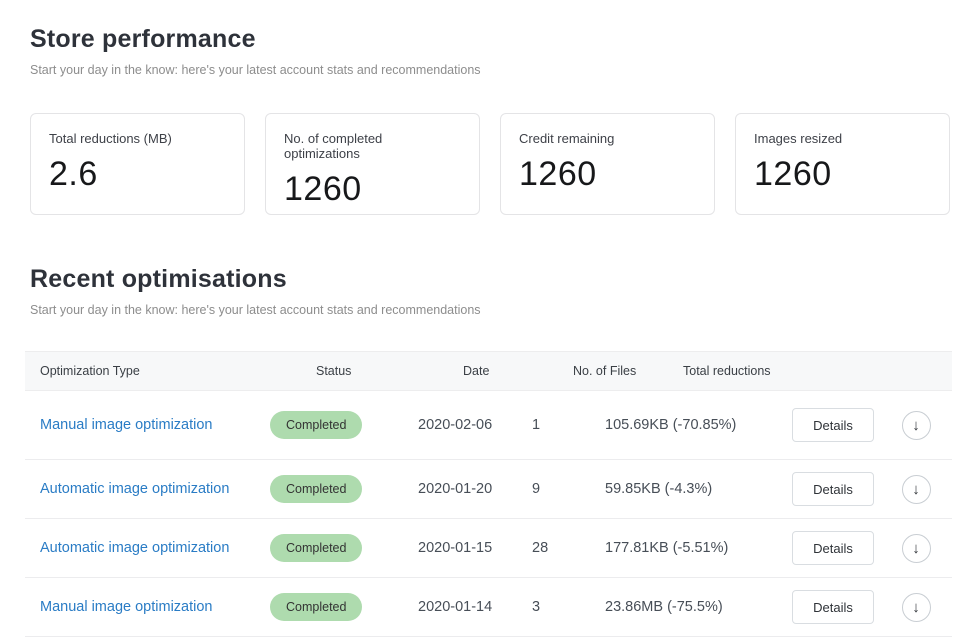 This screenshot has width=960, height=640. Describe the element at coordinates (333, 146) in the screenshot. I see `stat-card-label: No. of completed optimizations` at that location.